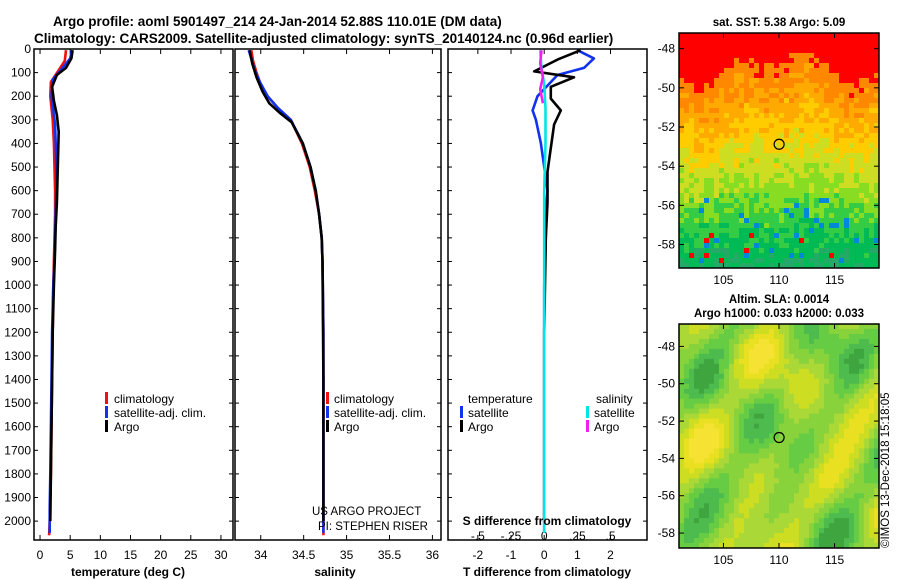 This screenshot has width=900, height=580. I want to click on sla-map-frame, so click(779, 436).